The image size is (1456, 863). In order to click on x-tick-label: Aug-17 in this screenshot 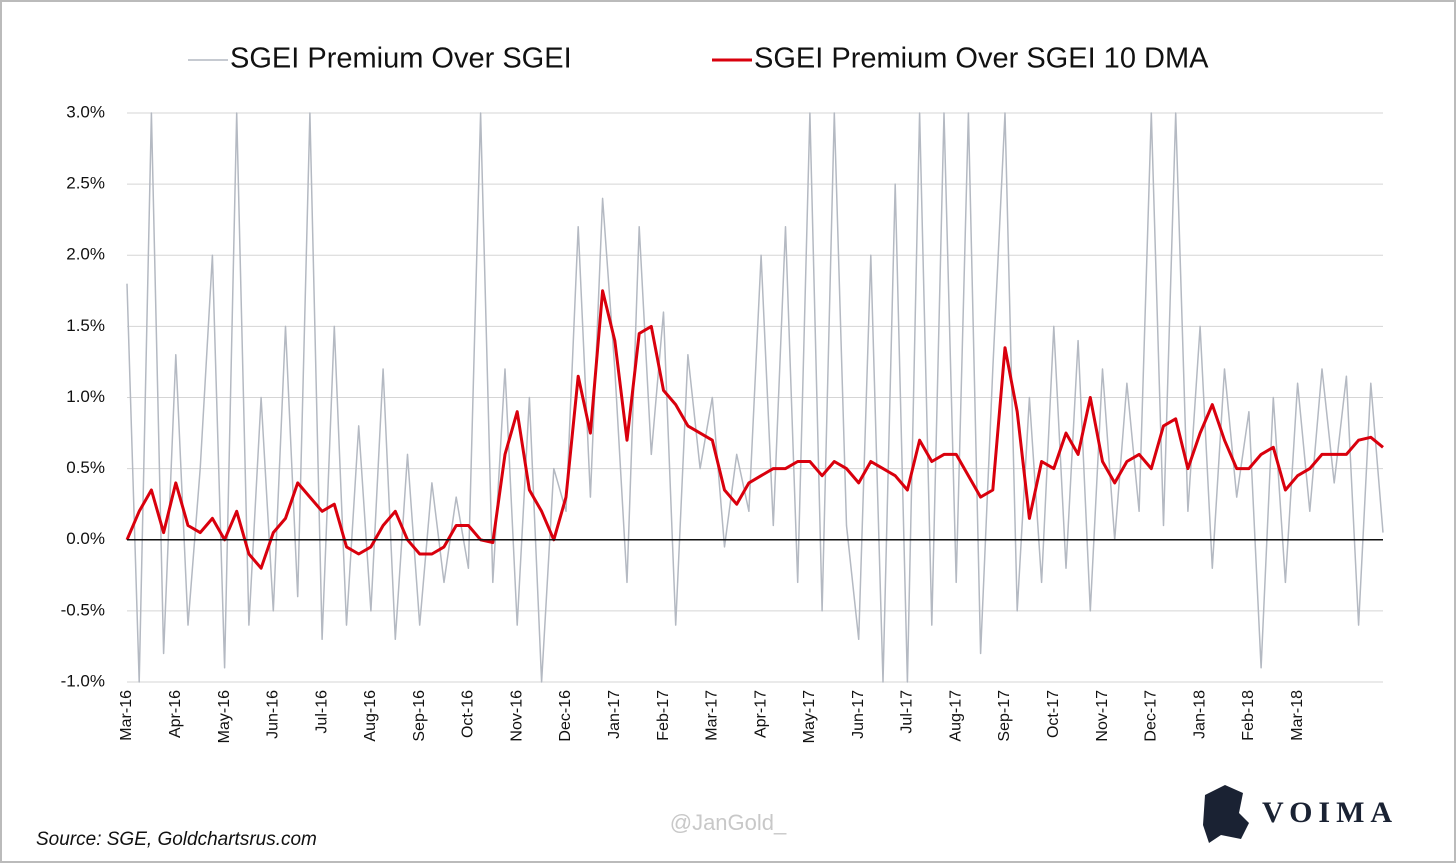, I will do `click(955, 716)`.